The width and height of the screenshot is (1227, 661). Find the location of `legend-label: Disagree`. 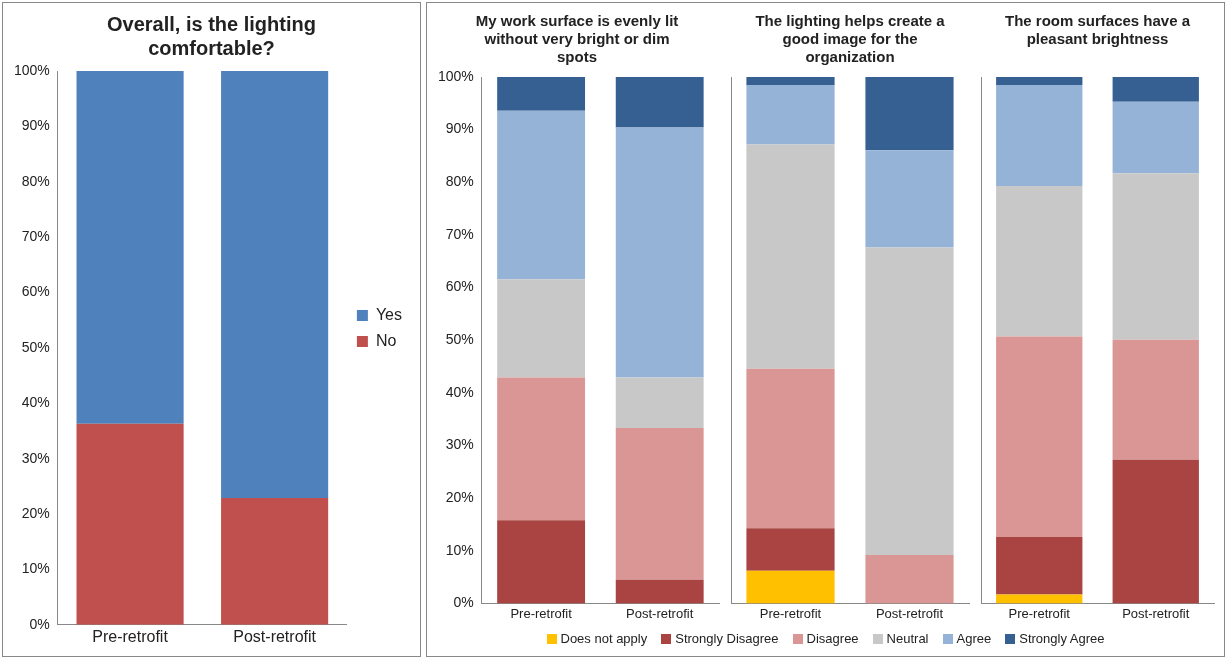

legend-label: Disagree is located at coordinates (832, 638).